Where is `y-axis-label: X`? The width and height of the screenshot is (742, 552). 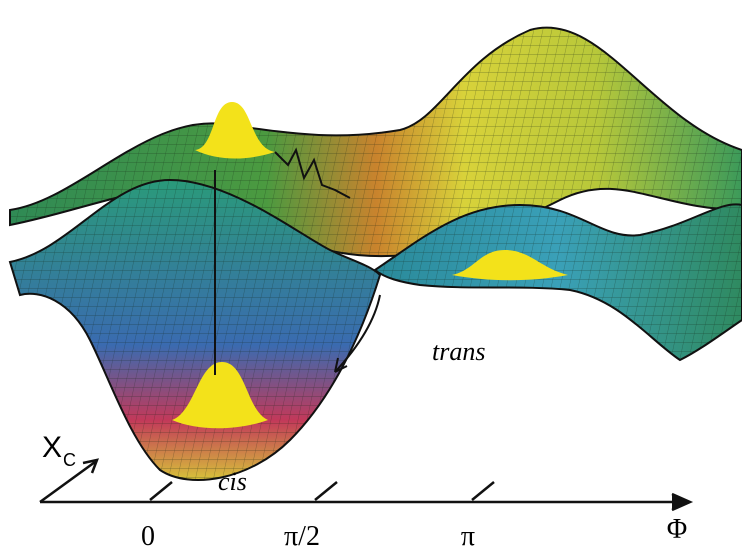
y-axis-label: X is located at coordinates (52, 447).